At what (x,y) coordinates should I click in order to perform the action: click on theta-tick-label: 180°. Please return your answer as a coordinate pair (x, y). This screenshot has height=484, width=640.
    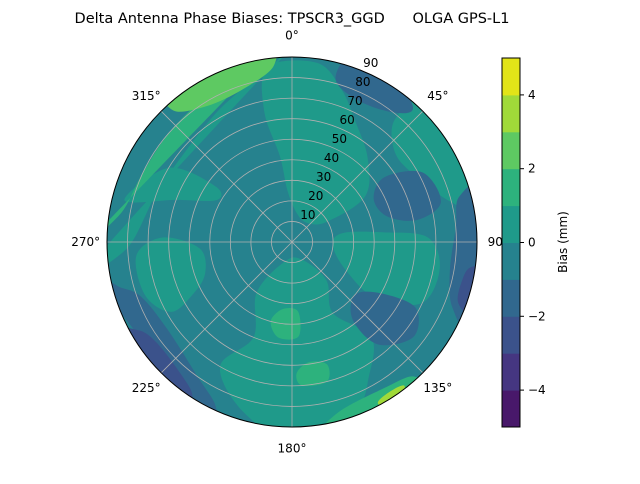
    Looking at the image, I should click on (292, 448).